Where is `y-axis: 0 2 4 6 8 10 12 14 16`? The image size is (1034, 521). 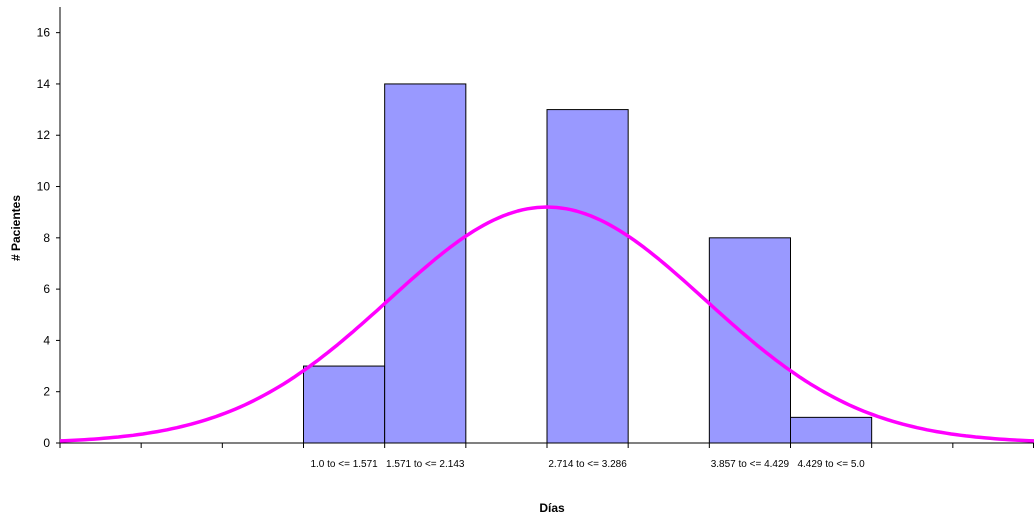
y-axis: 0 2 4 6 8 10 12 14 16 is located at coordinates (49, 228).